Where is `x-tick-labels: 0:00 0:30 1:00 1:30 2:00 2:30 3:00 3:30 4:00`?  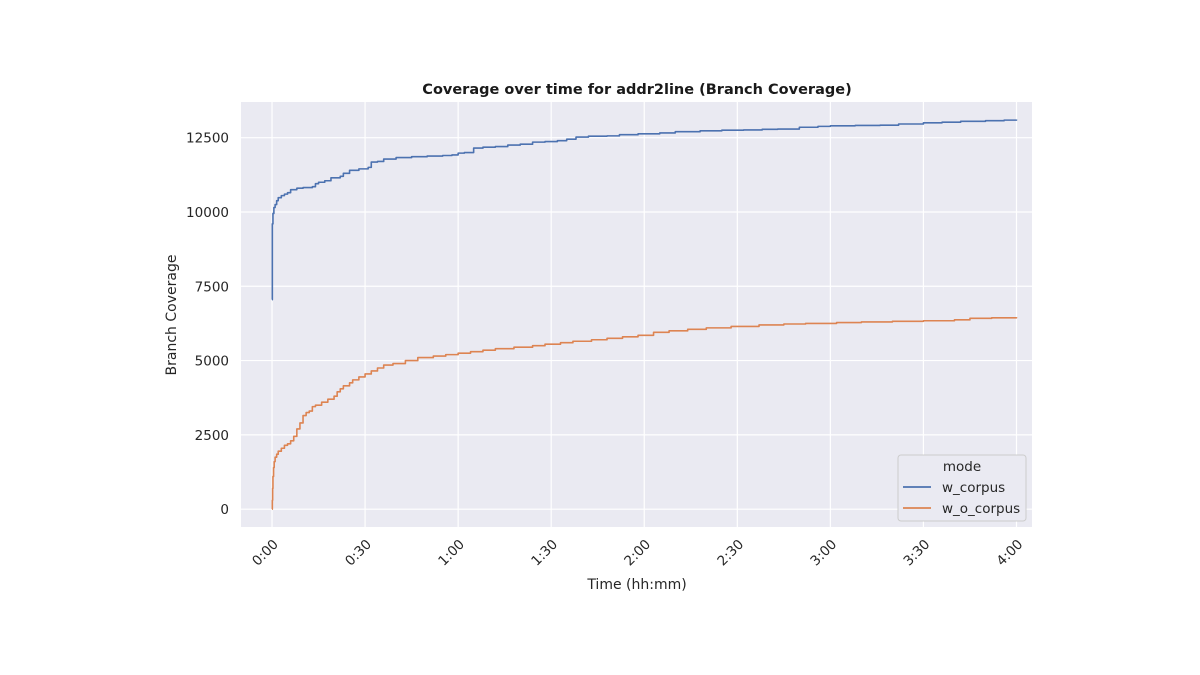 x-tick-labels: 0:00 0:30 1:00 1:30 2:00 2:30 3:00 3:30 4:00 is located at coordinates (637, 553).